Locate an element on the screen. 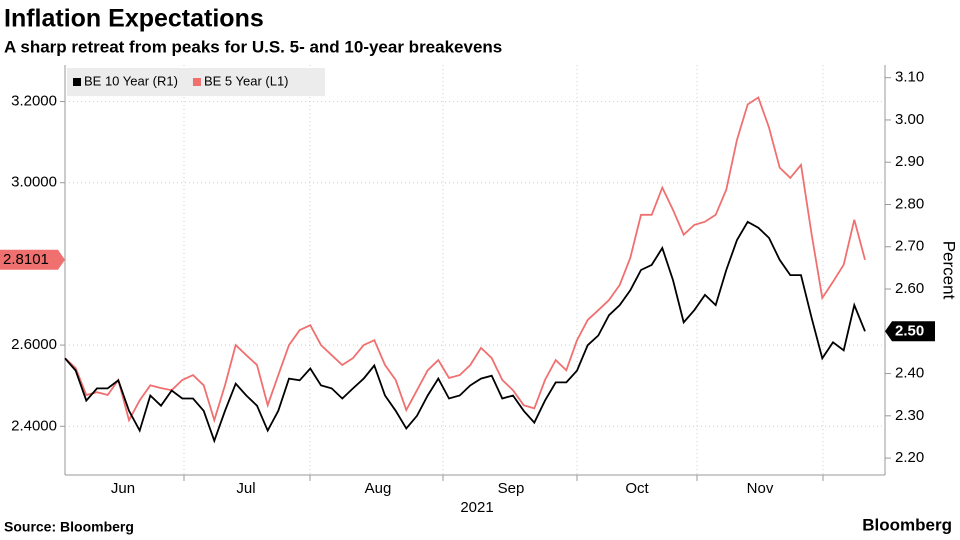 This screenshot has width=960, height=540. last-value-label: 2.8101 is located at coordinates (26, 259).